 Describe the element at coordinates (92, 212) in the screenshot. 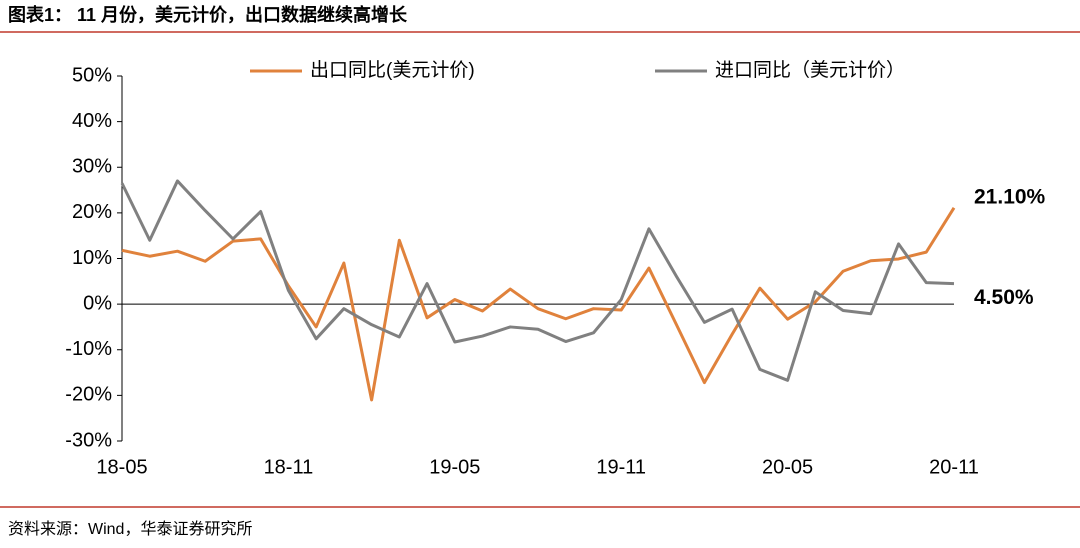

I see `y-tick-label: 20%` at that location.